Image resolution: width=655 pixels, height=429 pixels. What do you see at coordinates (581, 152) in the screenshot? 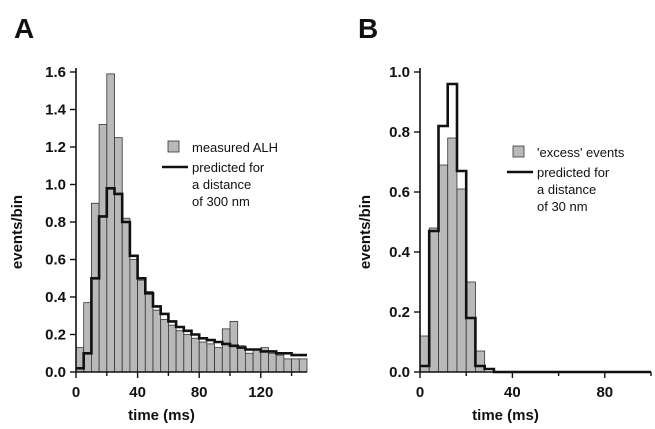
I see `legend-label-histogram: 'excess' events` at bounding box center [581, 152].